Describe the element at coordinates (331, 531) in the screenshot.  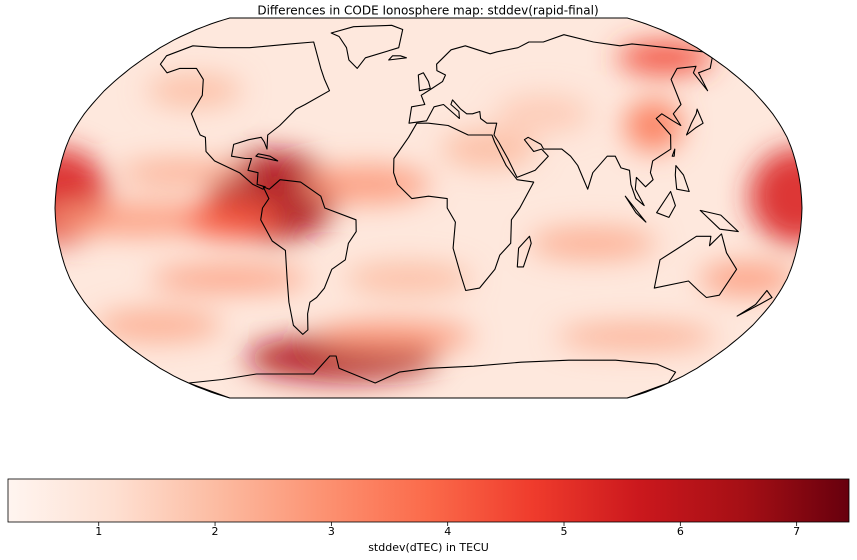
I see `colorbar-tick-label: 3` at that location.